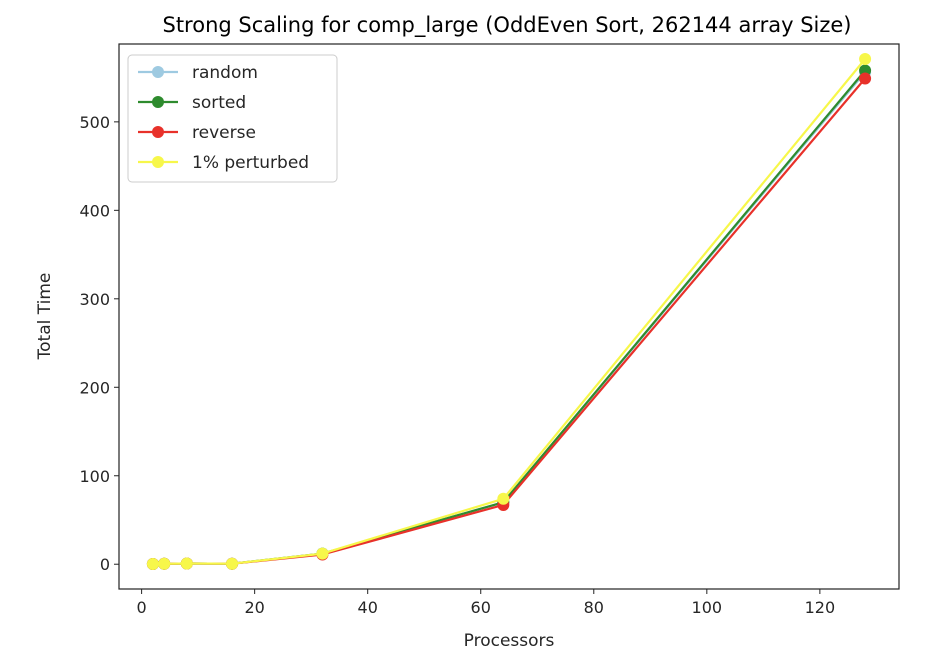  I want to click on legend-label: reverse, so click(224, 133).